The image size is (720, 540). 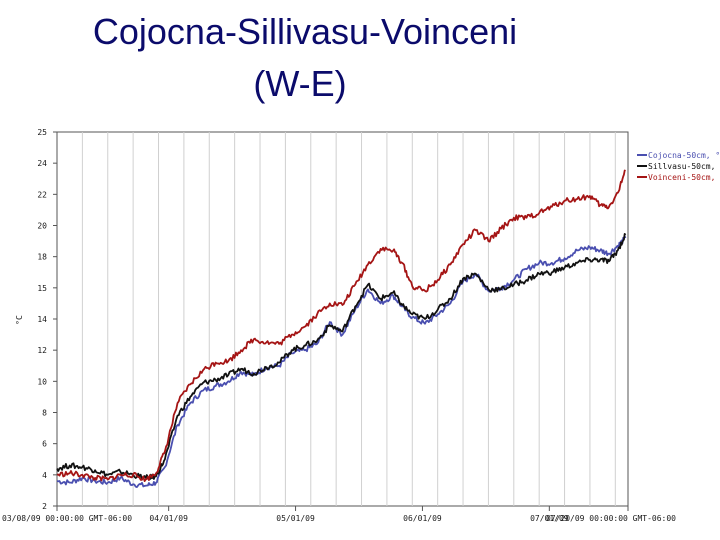 What do you see at coordinates (44, 475) in the screenshot?
I see `y-tick-label: 4` at bounding box center [44, 475].